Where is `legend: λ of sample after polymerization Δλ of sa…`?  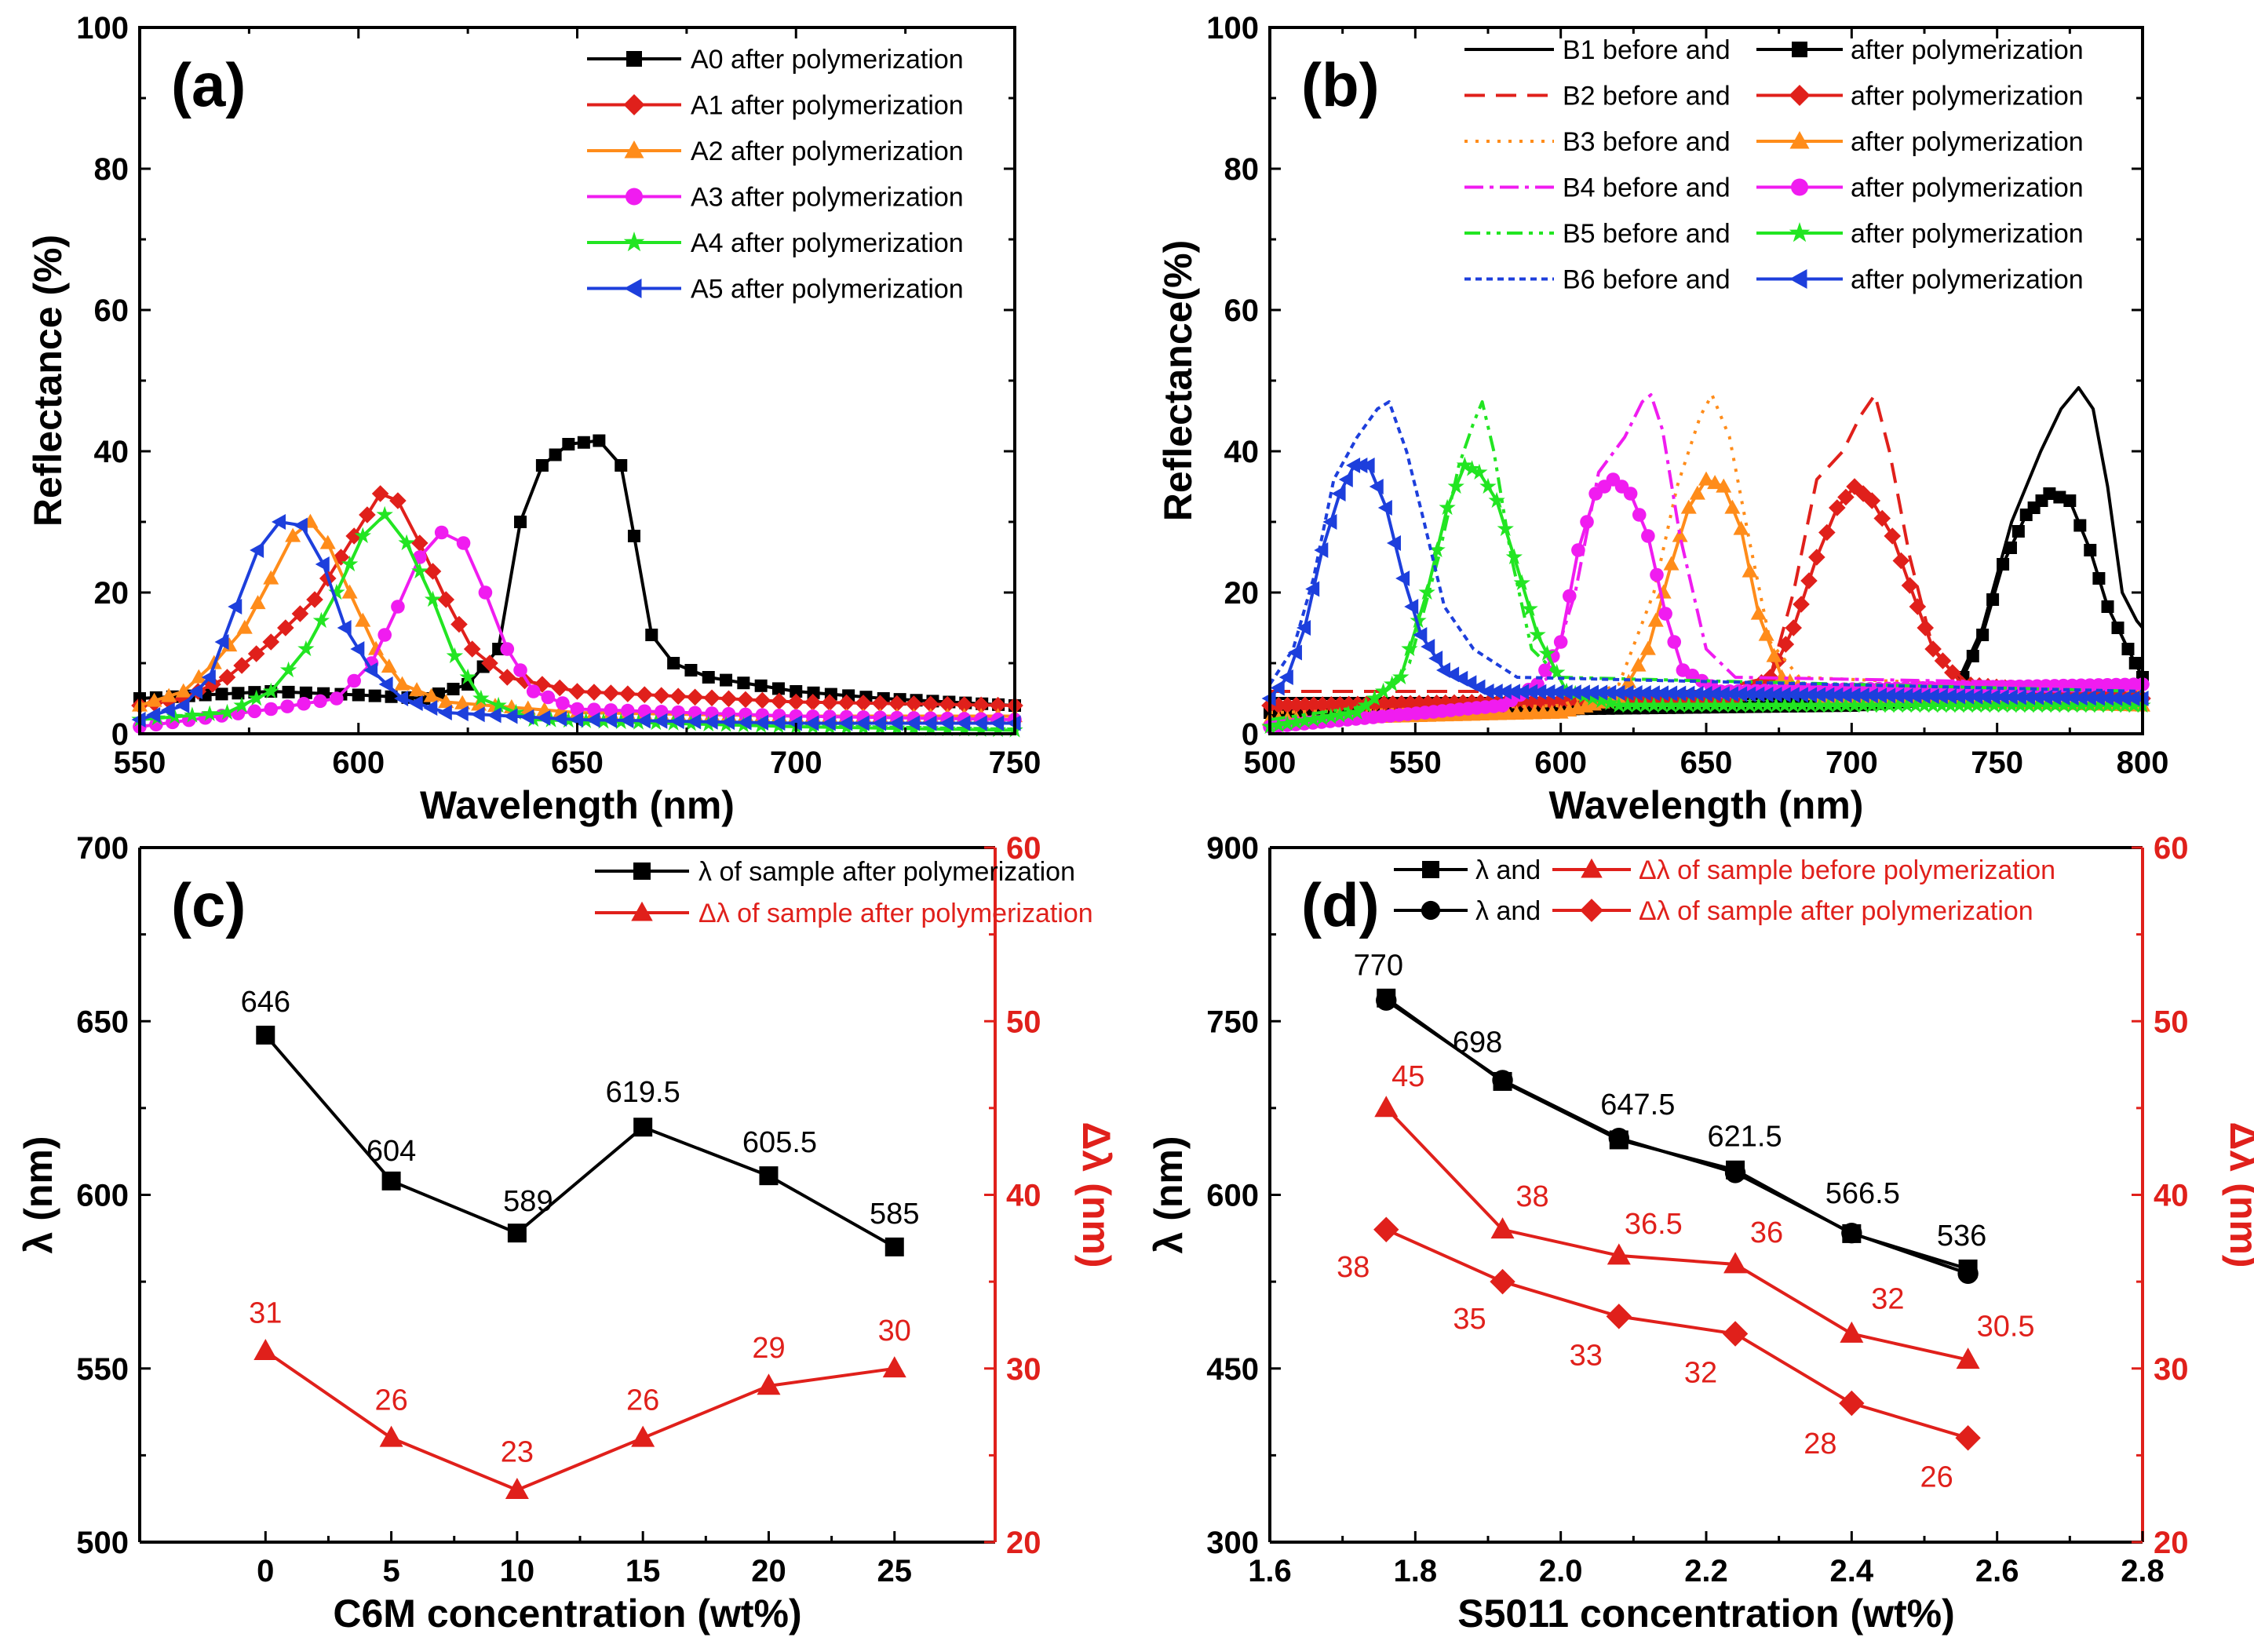
legend: λ of sample after polymerization Δλ of sa… is located at coordinates (844, 893).